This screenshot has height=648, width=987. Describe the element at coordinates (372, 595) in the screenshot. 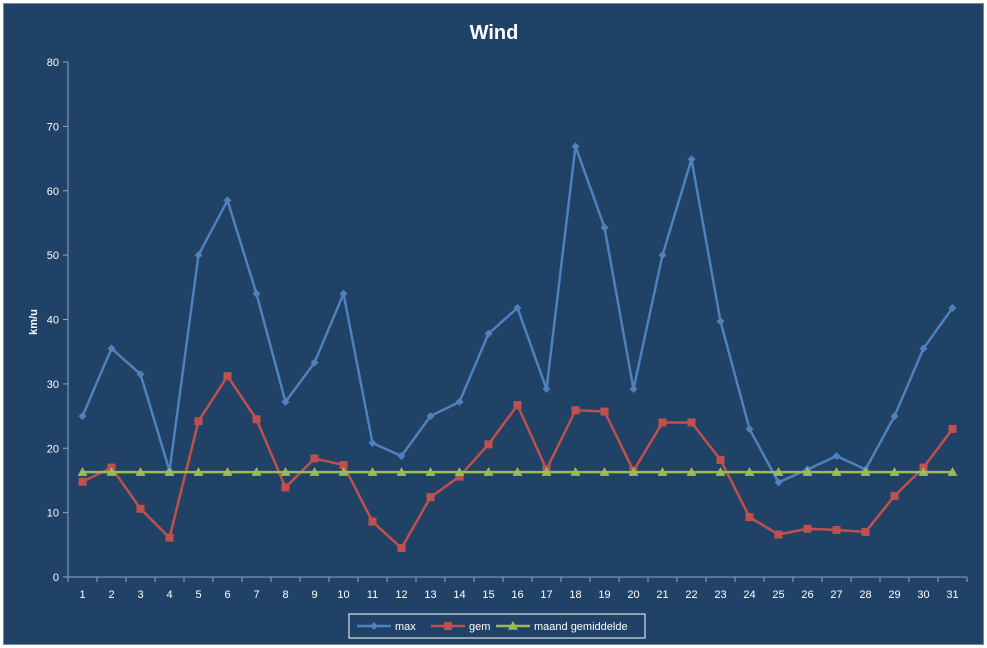

I see `x-tick-label: 11` at that location.